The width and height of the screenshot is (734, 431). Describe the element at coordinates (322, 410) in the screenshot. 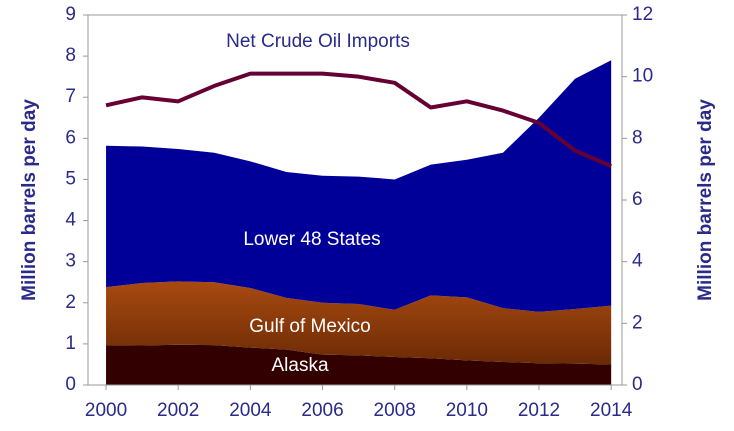

I see `x-tick-label: 2006` at that location.